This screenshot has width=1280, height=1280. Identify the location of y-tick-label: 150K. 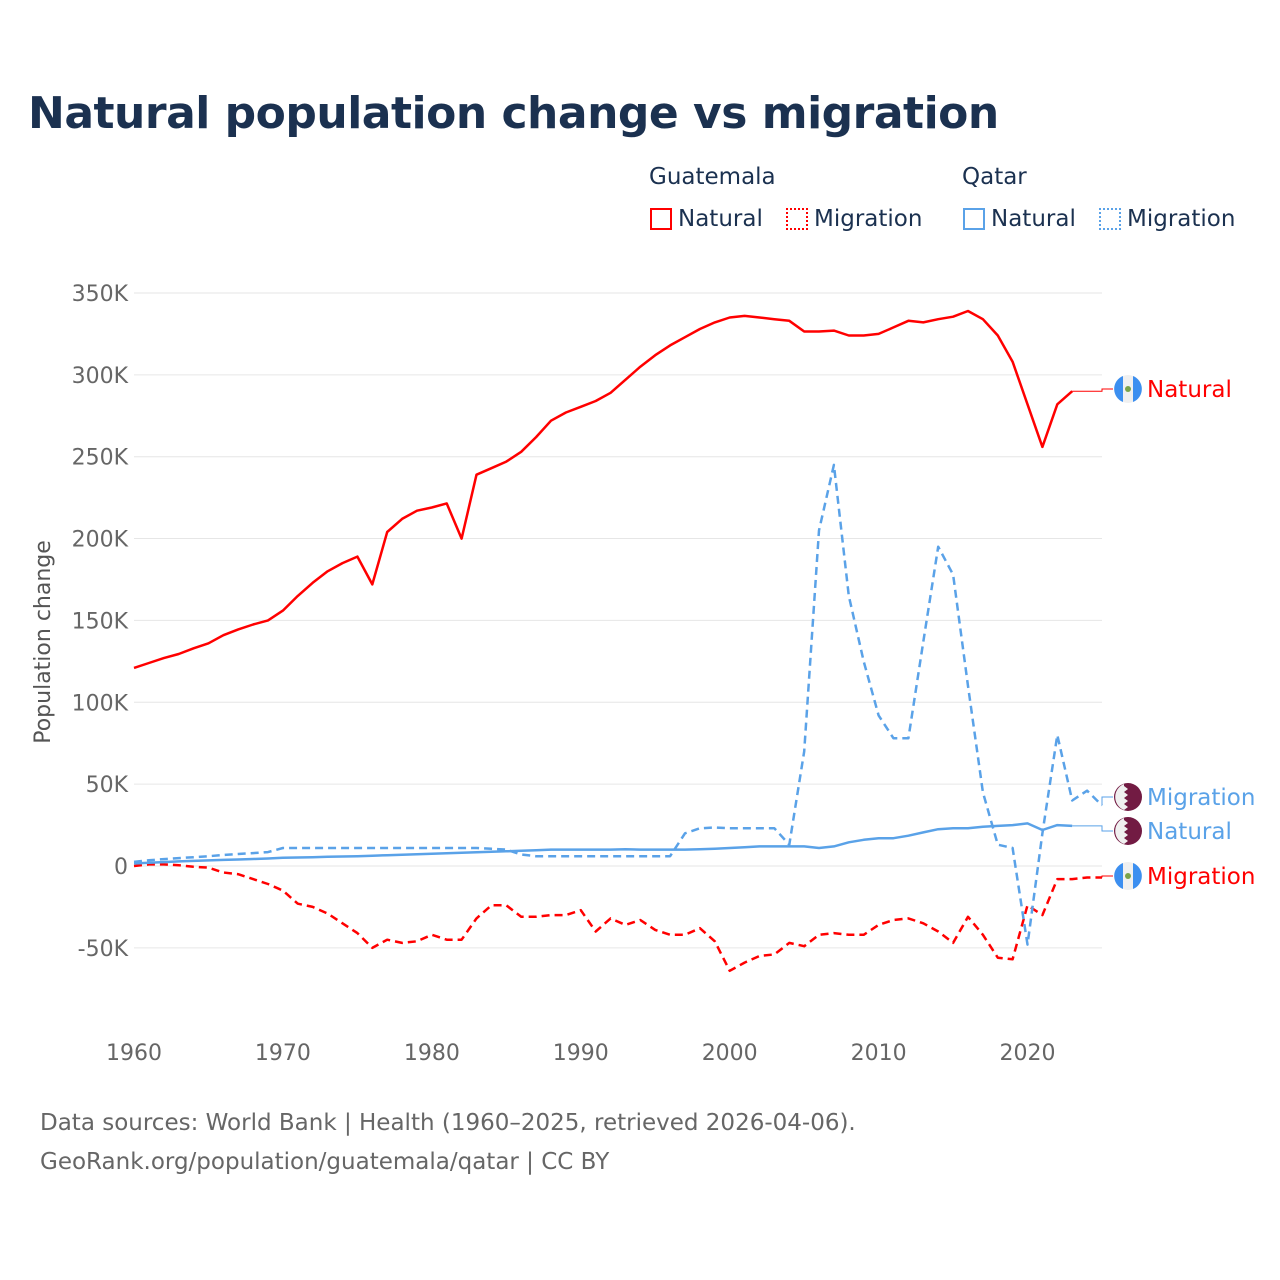
(100, 621).